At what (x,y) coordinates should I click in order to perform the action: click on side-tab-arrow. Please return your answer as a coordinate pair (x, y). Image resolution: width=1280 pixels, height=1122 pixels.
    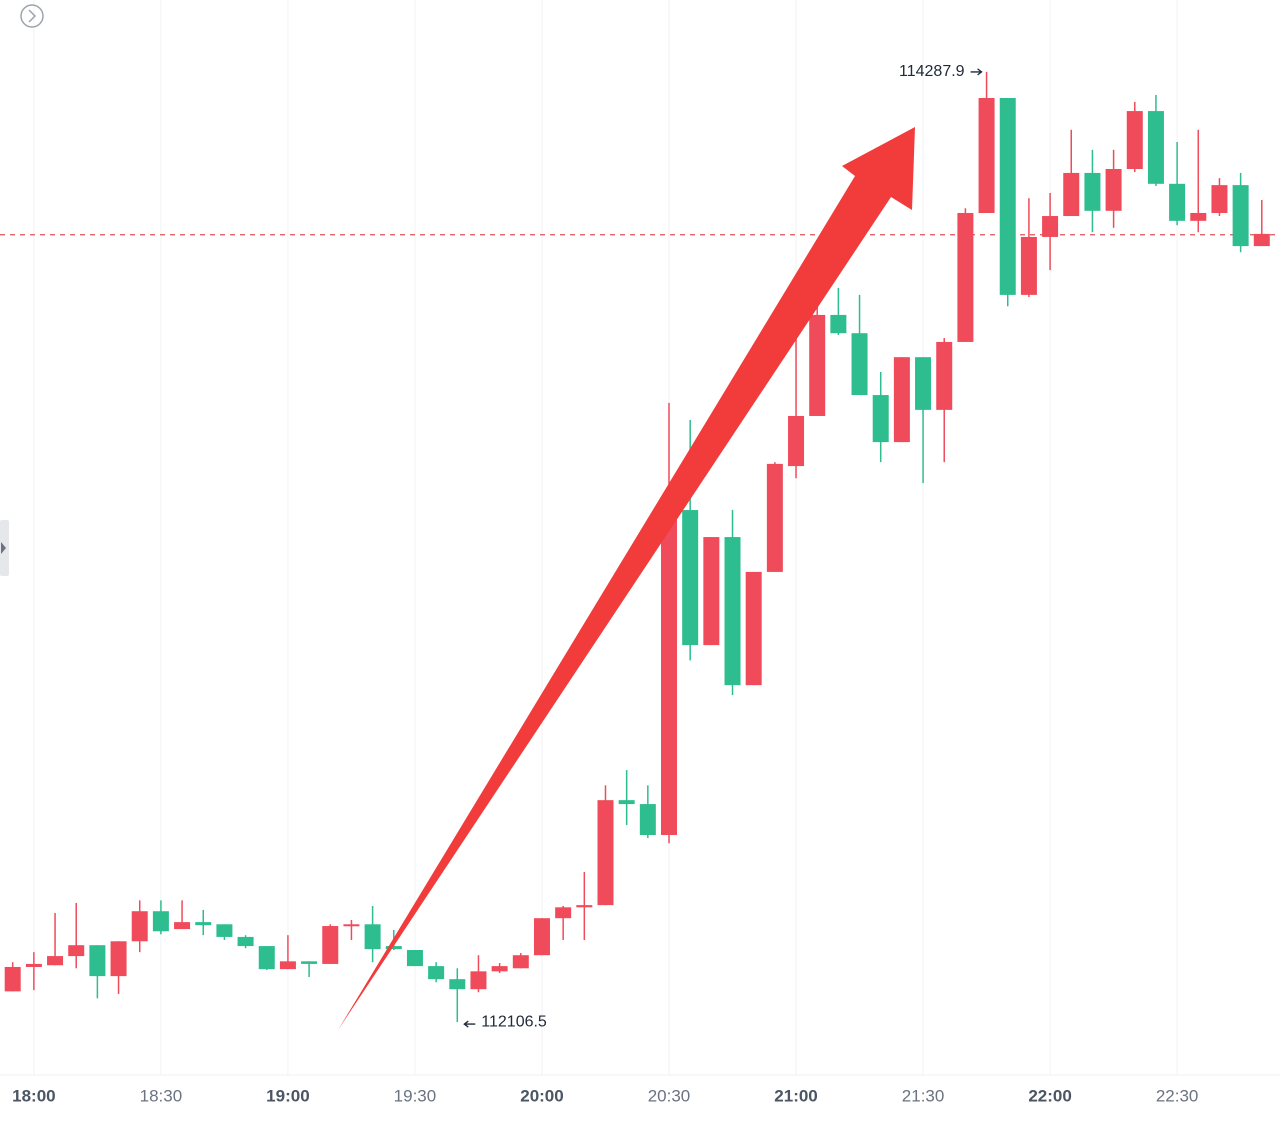
    Looking at the image, I should click on (3, 548).